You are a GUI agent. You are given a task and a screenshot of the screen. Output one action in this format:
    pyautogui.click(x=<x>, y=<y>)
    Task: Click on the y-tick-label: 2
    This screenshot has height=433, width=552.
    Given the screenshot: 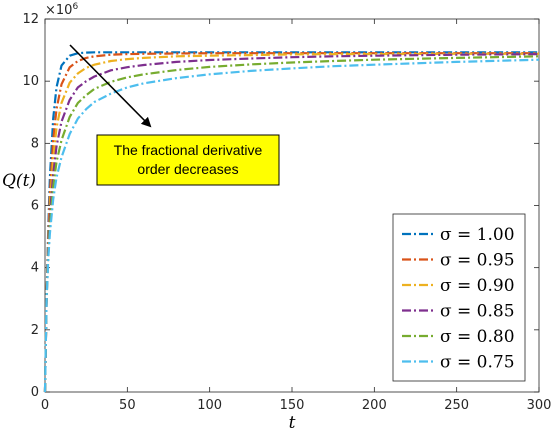 What is the action you would take?
    pyautogui.click(x=35, y=330)
    